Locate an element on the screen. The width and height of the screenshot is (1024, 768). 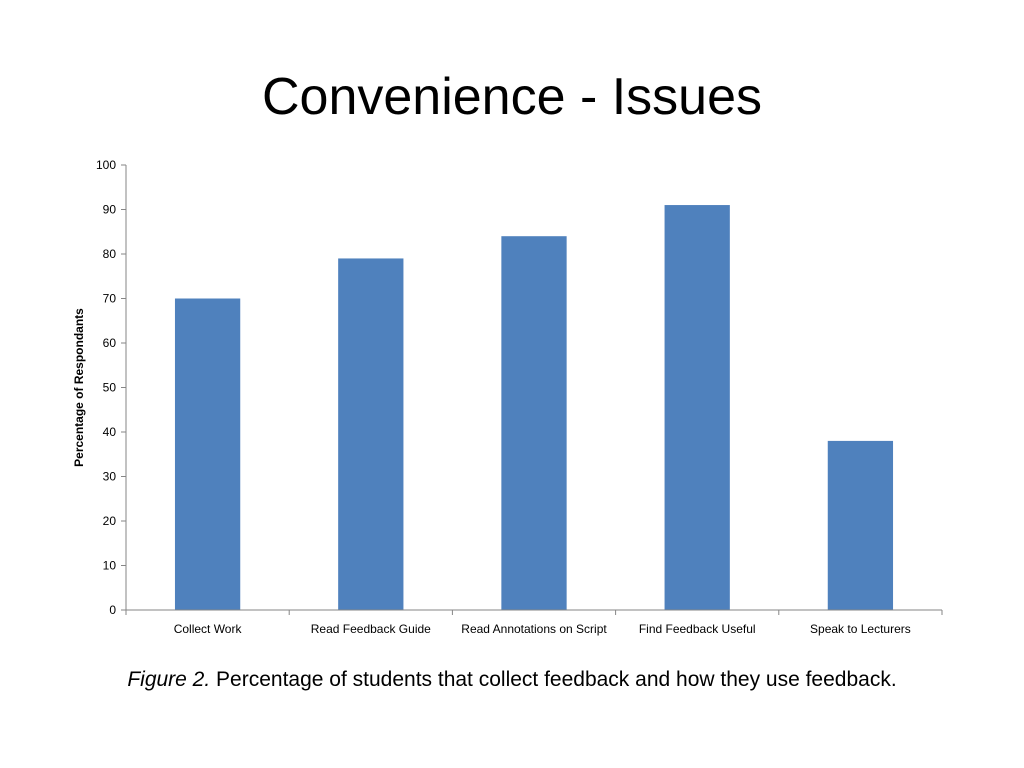
x-tick-label: Find Feedback Useful is located at coordinates (697, 629).